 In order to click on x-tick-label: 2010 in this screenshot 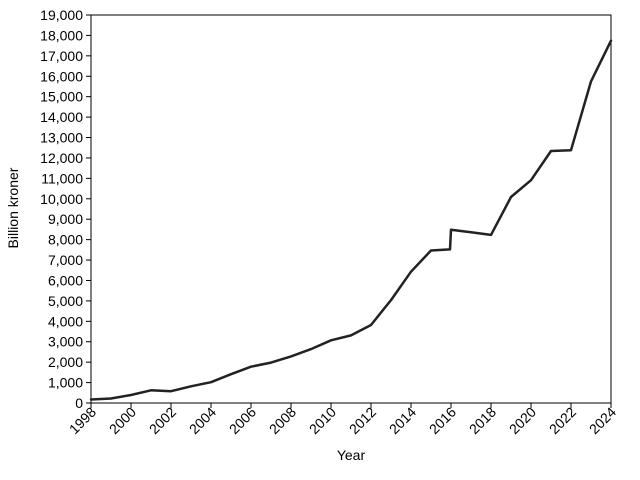, I will do `click(322, 420)`.